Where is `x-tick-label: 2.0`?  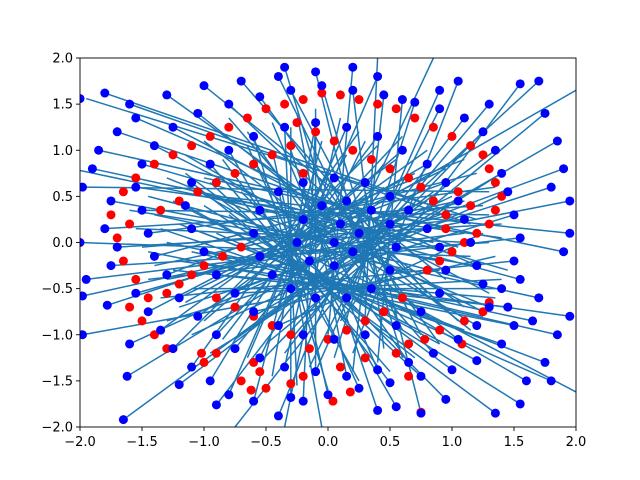
x-tick-label: 2.0 is located at coordinates (576, 442).